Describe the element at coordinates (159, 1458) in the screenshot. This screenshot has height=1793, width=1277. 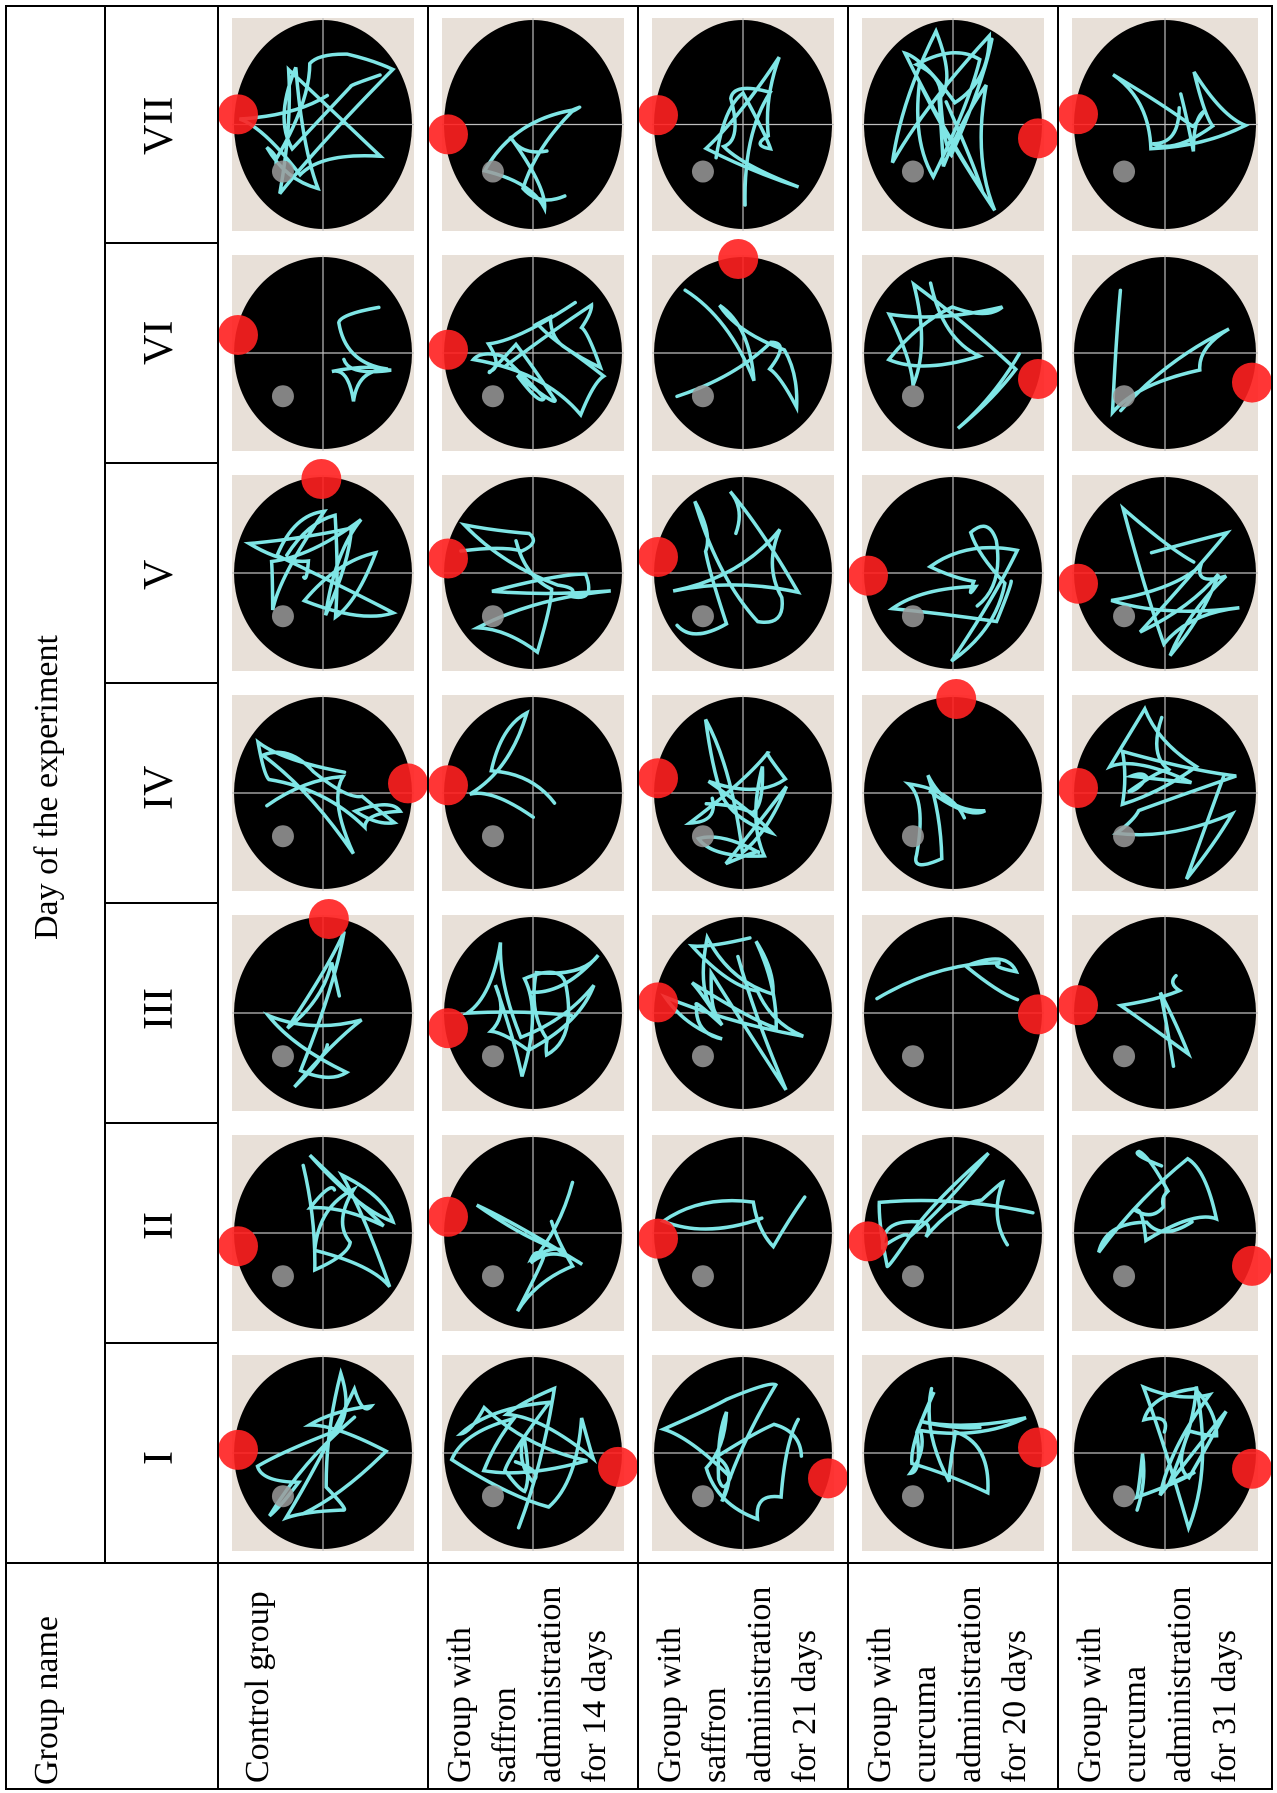
I see `day-label-i: I` at that location.